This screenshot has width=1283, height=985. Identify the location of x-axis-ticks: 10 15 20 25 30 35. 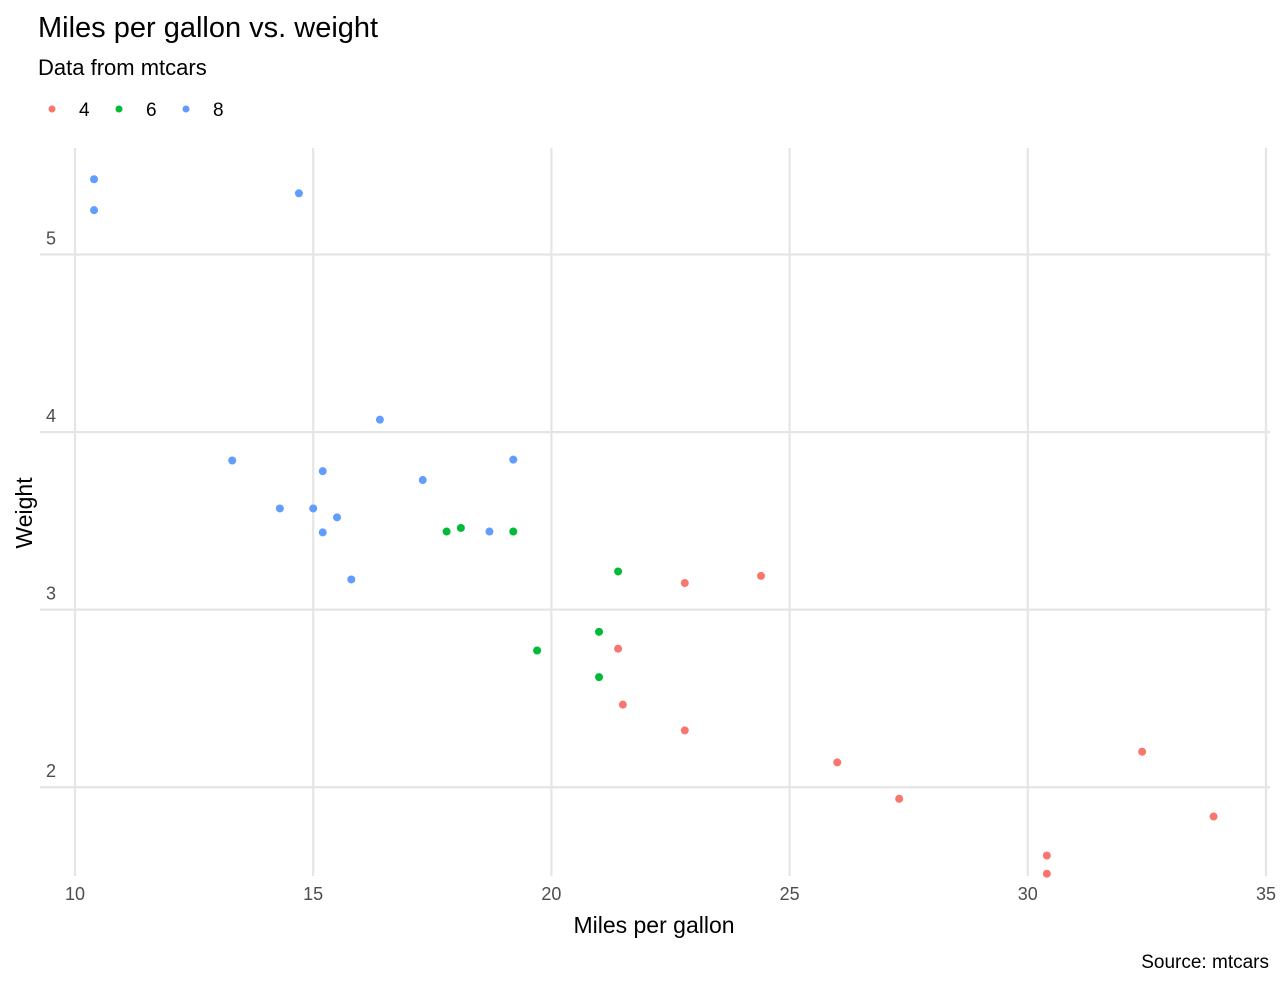
(670, 894).